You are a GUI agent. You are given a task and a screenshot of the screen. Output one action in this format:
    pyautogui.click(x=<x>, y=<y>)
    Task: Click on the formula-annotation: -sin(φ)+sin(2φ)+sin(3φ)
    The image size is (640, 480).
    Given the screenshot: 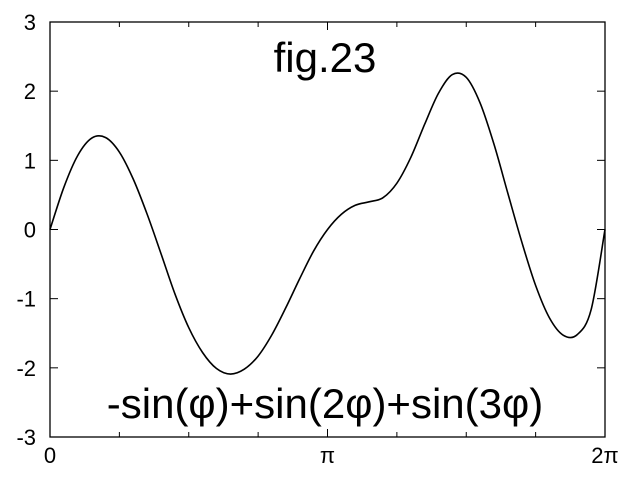 What is the action you would take?
    pyautogui.click(x=325, y=403)
    